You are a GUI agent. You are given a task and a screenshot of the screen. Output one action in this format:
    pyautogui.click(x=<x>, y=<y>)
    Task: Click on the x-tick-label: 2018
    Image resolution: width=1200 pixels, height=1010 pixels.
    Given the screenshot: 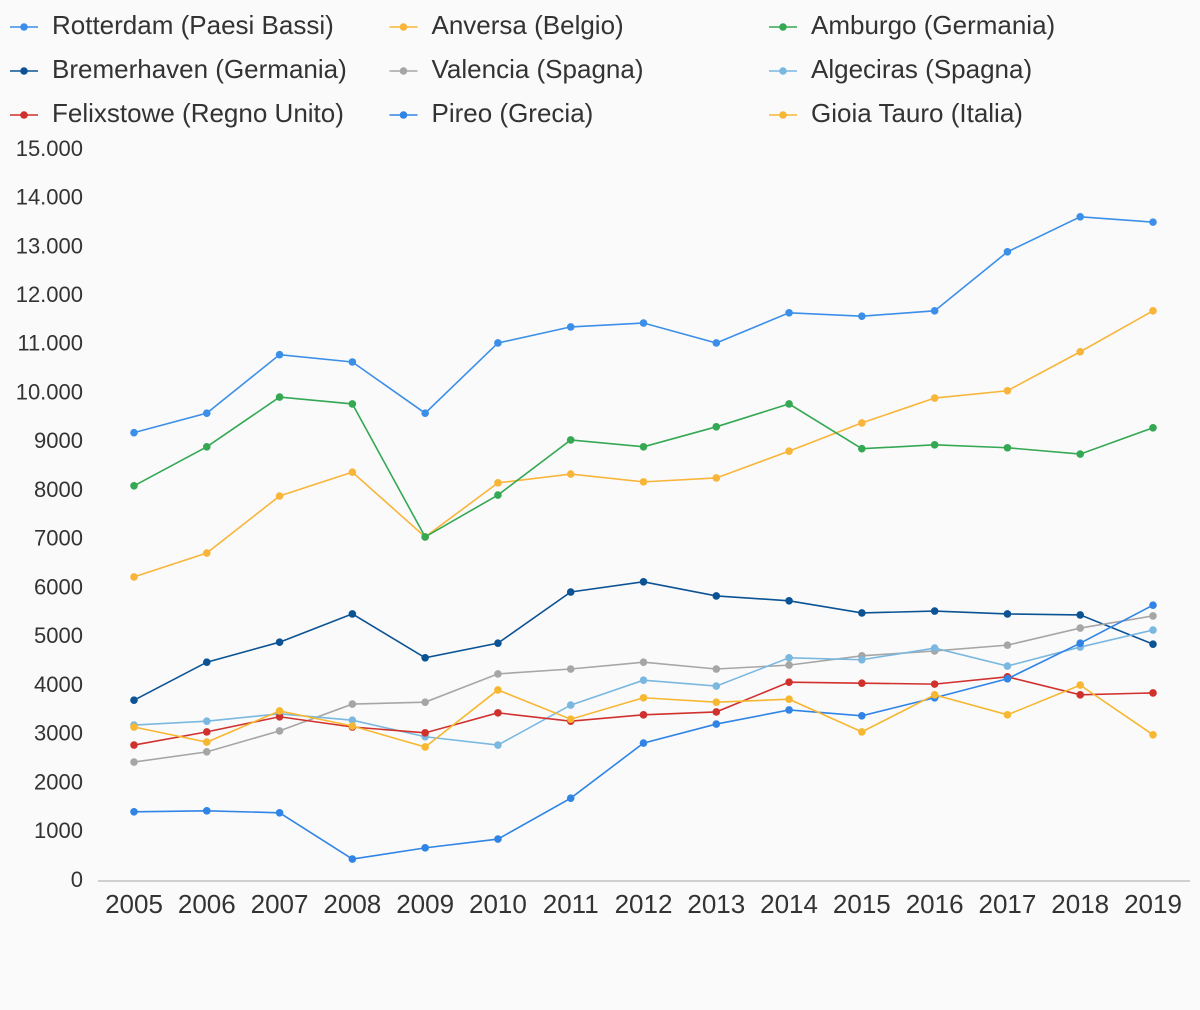 What is the action you would take?
    pyautogui.click(x=1080, y=904)
    